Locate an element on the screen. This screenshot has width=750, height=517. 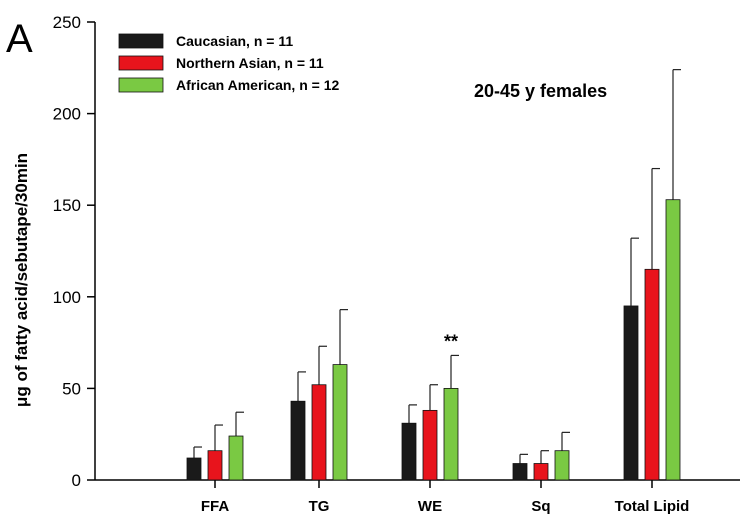
legend-label: Northern Asian, n = 11 is located at coordinates (250, 63).